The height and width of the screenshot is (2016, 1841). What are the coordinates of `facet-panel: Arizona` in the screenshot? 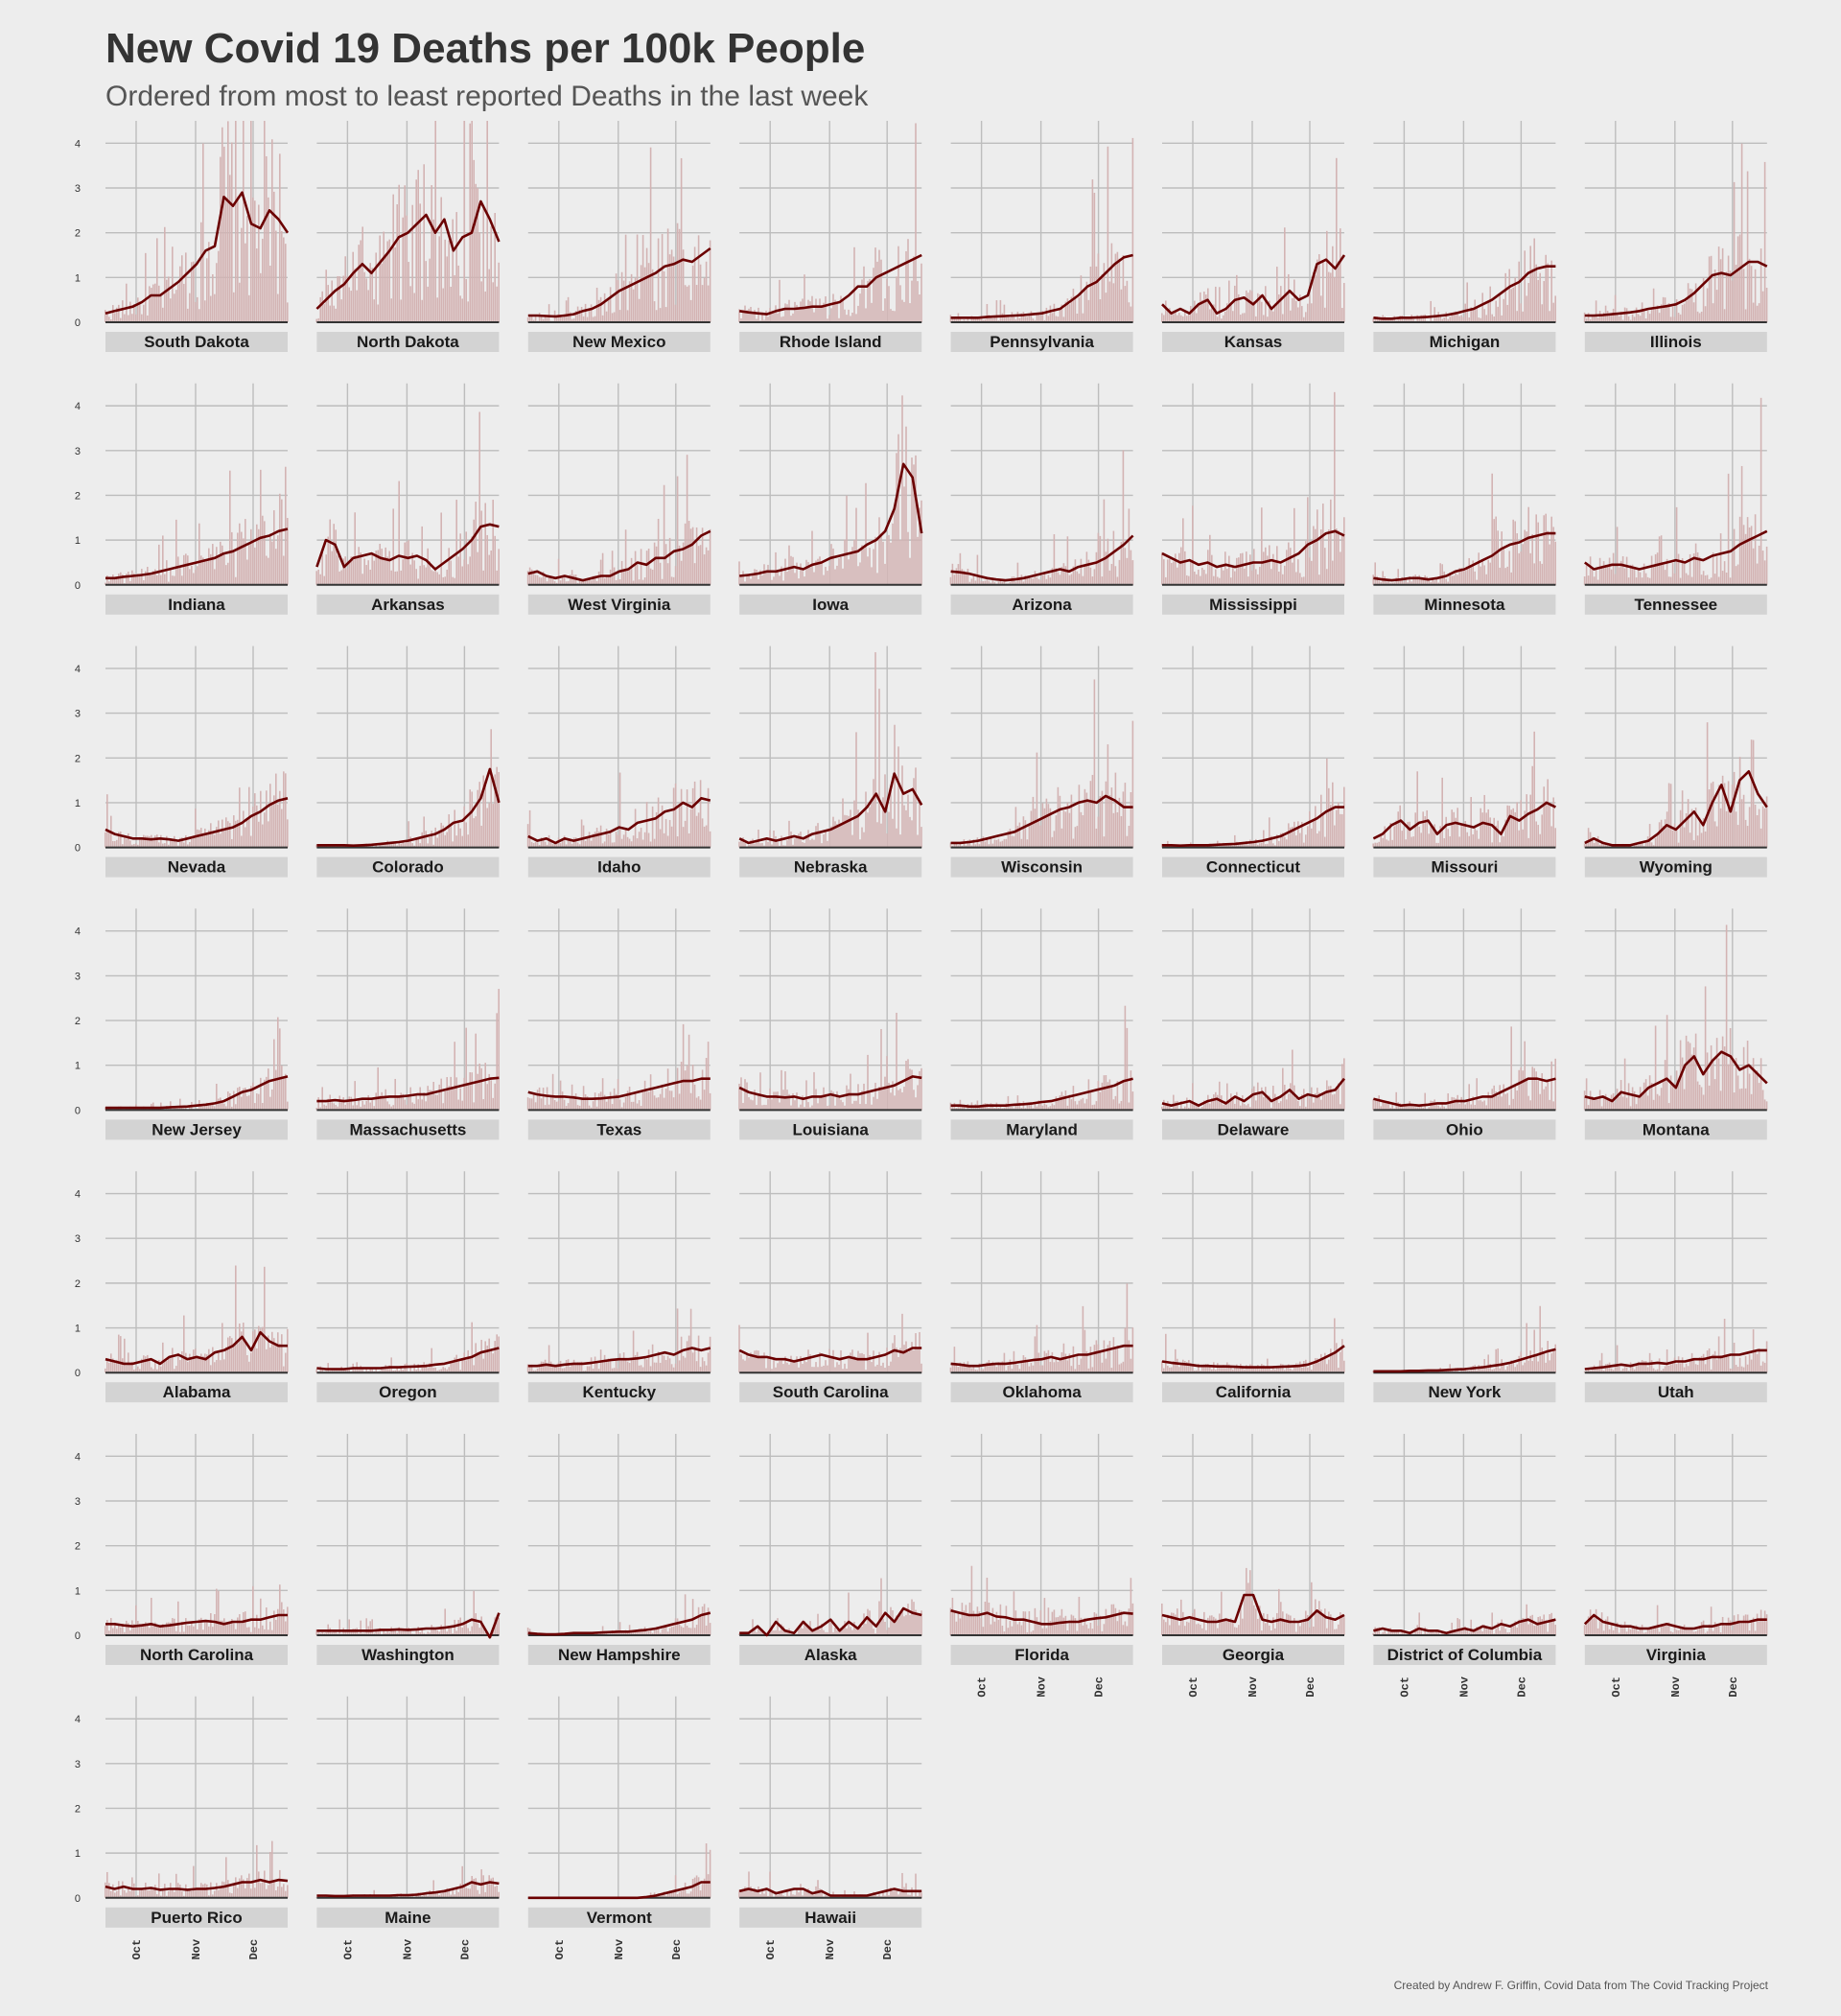 It's located at (1041, 499).